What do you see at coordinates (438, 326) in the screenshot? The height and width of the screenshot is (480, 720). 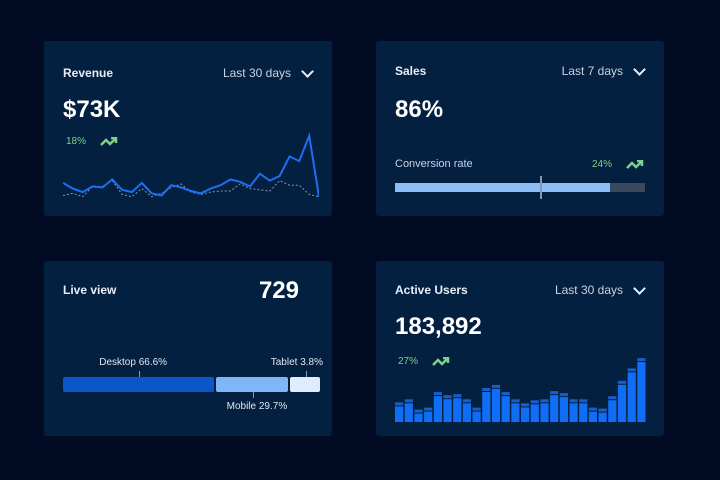 I see `active-users-value: 183,892` at bounding box center [438, 326].